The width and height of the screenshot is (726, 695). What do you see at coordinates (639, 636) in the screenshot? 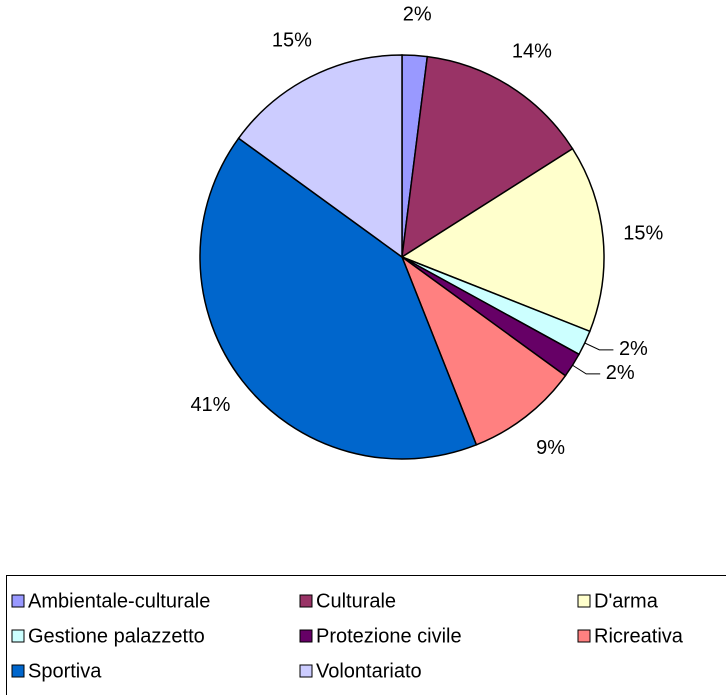
I see `legend-label: Ricreativa` at bounding box center [639, 636].